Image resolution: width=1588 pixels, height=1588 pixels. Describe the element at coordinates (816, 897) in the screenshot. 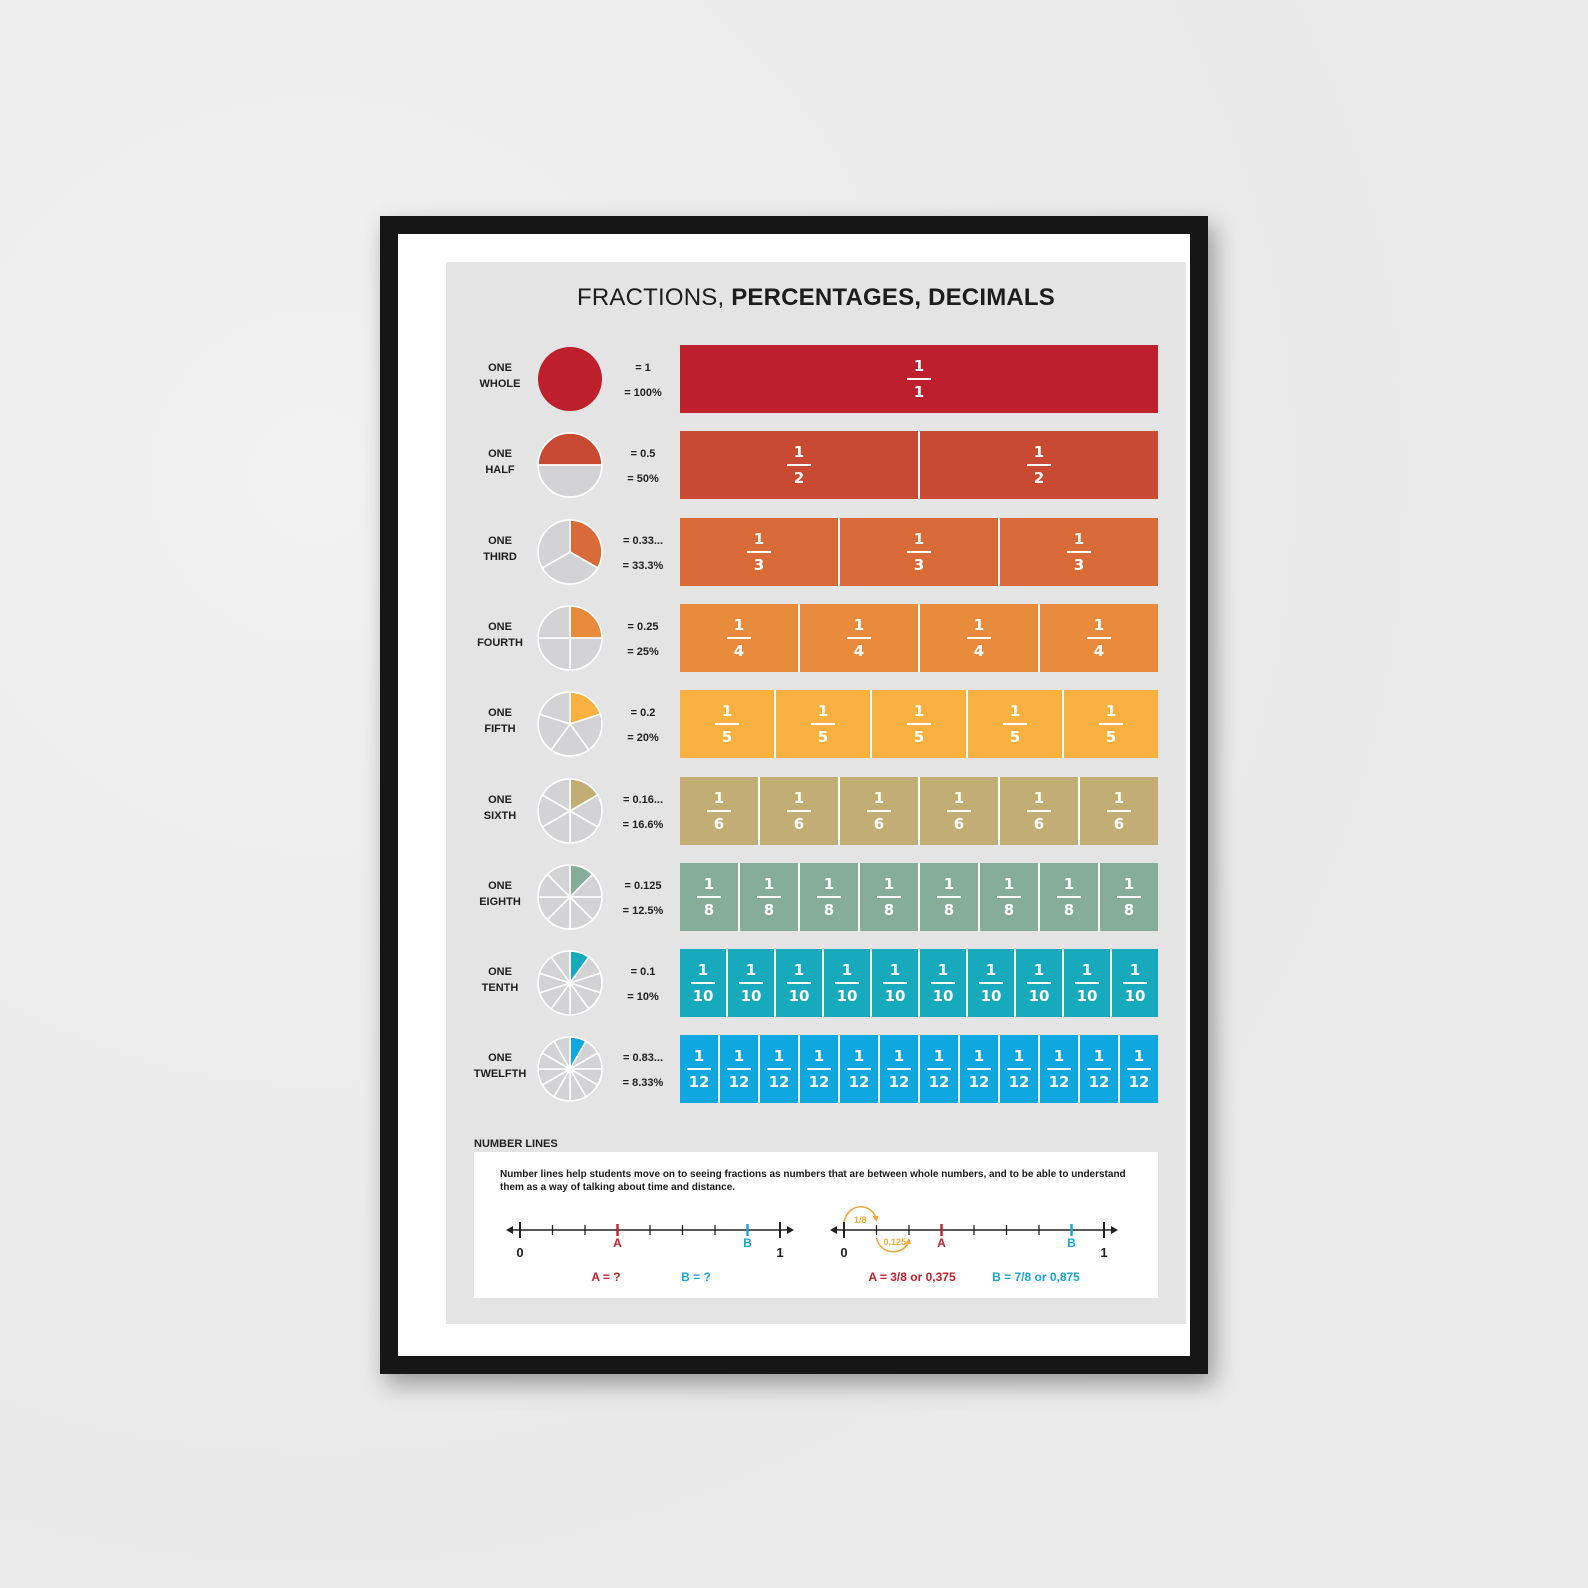

I see `fraction-row: ONE EIGHTH = 0.125 = 12.5% 1 8 1 8 1 8 1 8 1 8 1 8 1 8 1 8` at that location.